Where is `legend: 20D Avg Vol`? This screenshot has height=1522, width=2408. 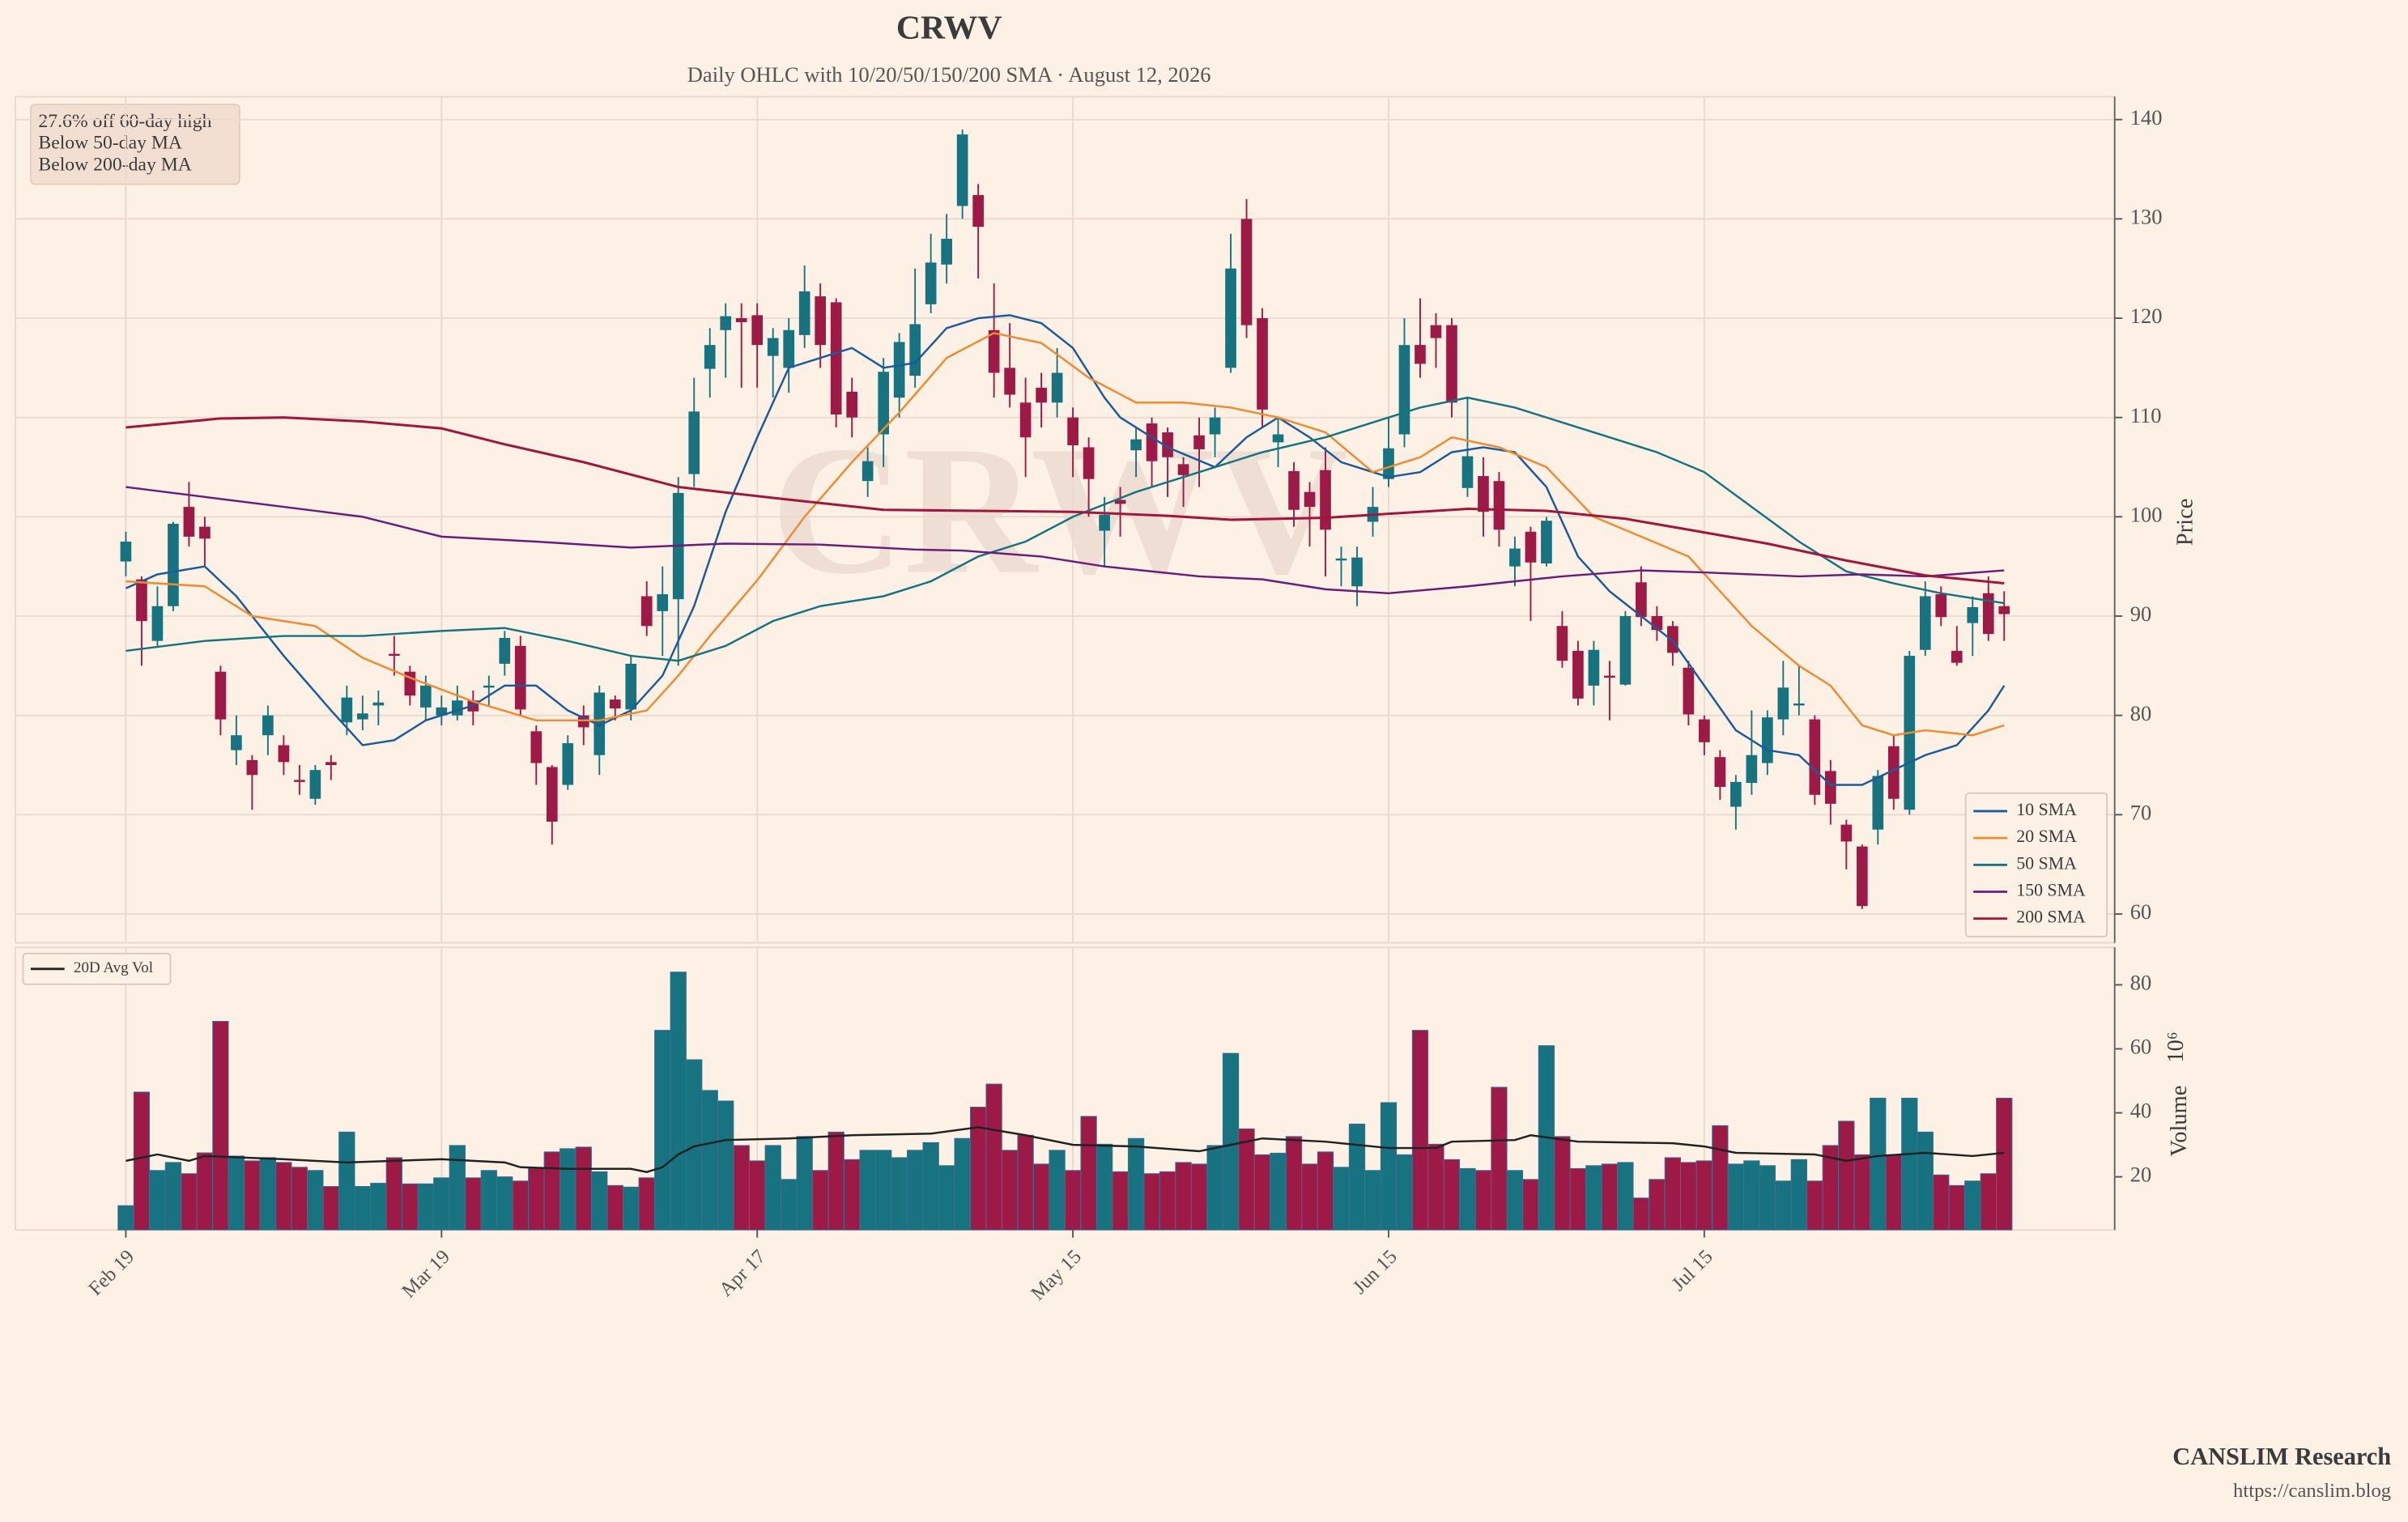 legend: 20D Avg Vol is located at coordinates (97, 968).